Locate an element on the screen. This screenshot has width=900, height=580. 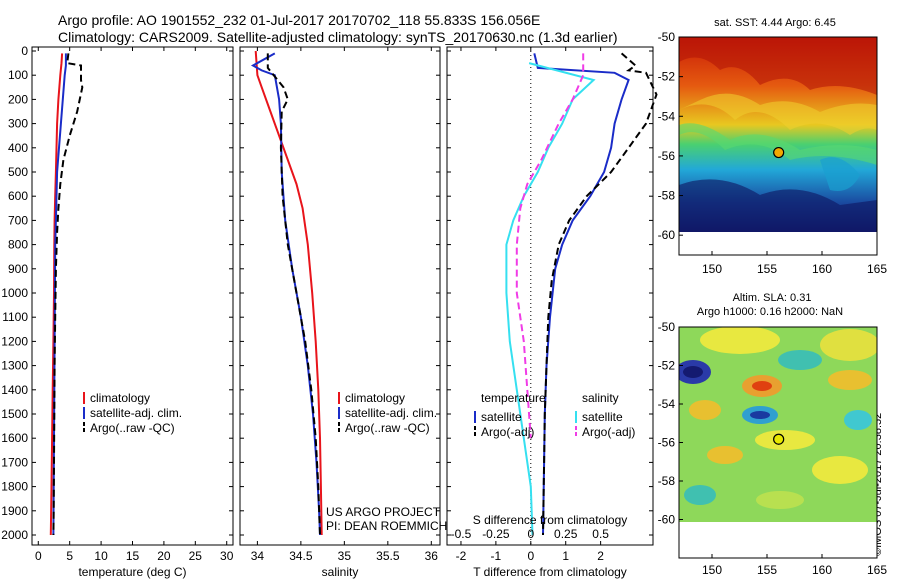
sla-xtick-label: 150 is located at coordinates (712, 570).